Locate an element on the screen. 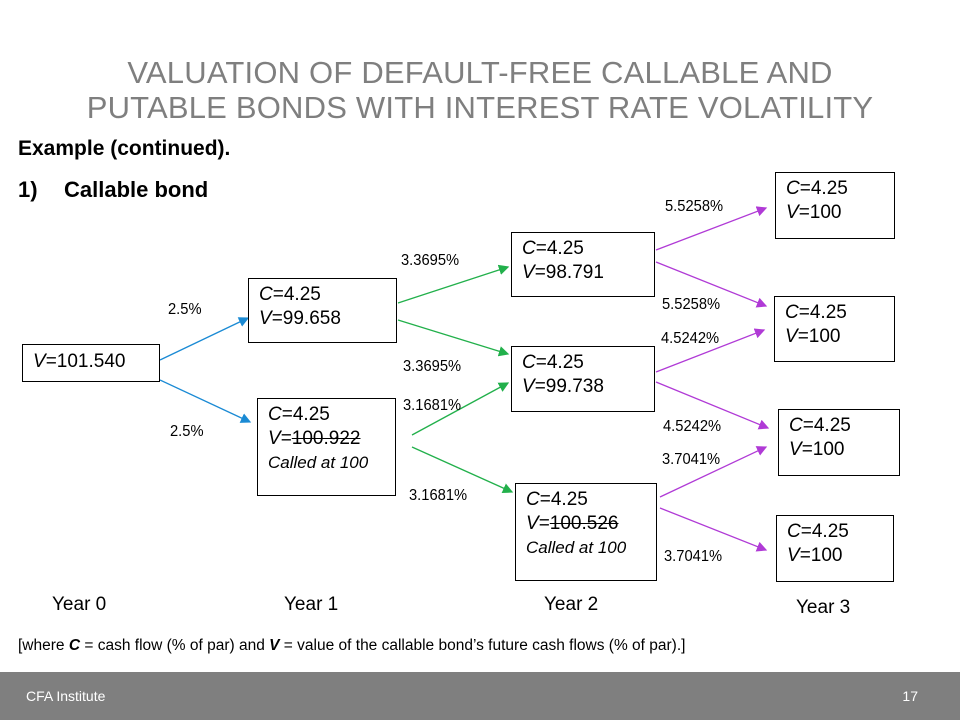 Image resolution: width=960 pixels, height=720 pixels. node-year2-down: C=4.25 V=100.526 Called at 100 is located at coordinates (586, 532).